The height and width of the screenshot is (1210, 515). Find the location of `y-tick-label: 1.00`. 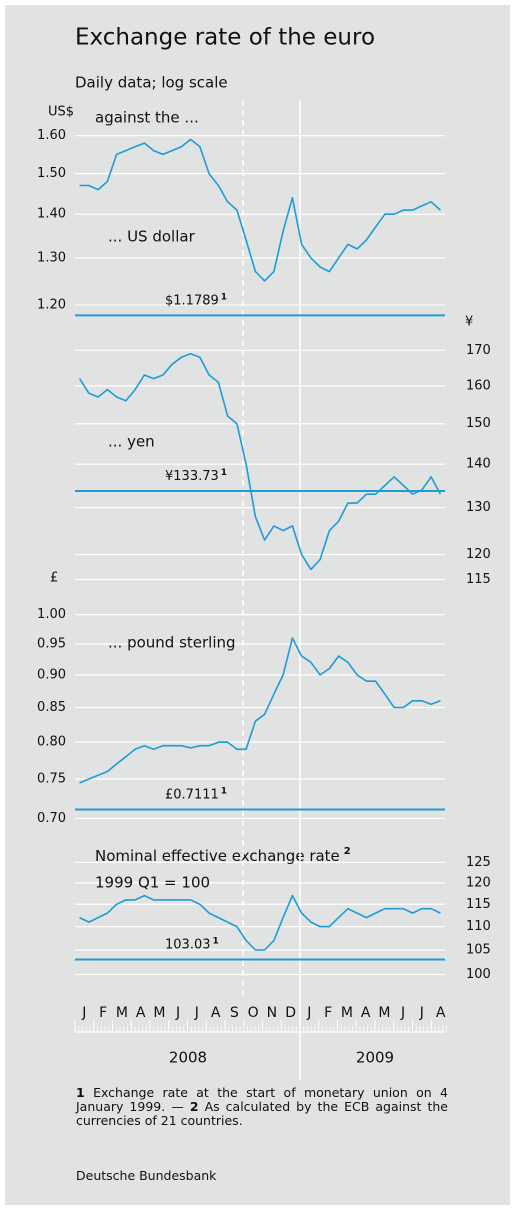

y-tick-label: 1.00 is located at coordinates (51, 614).